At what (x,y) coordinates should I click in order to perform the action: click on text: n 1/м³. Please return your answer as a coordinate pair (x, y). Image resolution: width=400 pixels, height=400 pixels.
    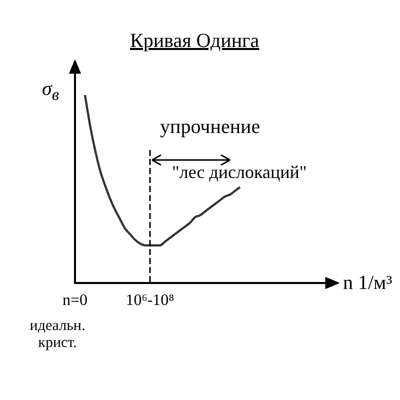
    Looking at the image, I should click on (367, 283).